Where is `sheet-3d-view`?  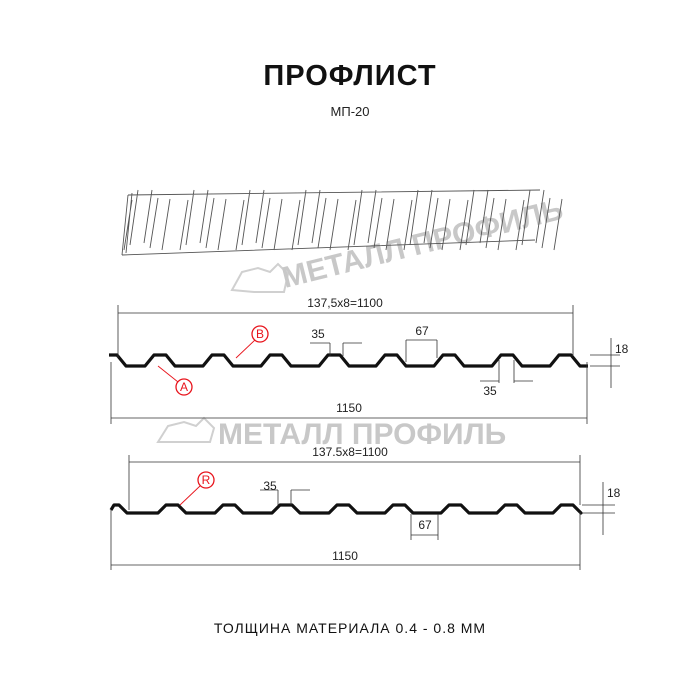 sheet-3d-view is located at coordinates (342, 222).